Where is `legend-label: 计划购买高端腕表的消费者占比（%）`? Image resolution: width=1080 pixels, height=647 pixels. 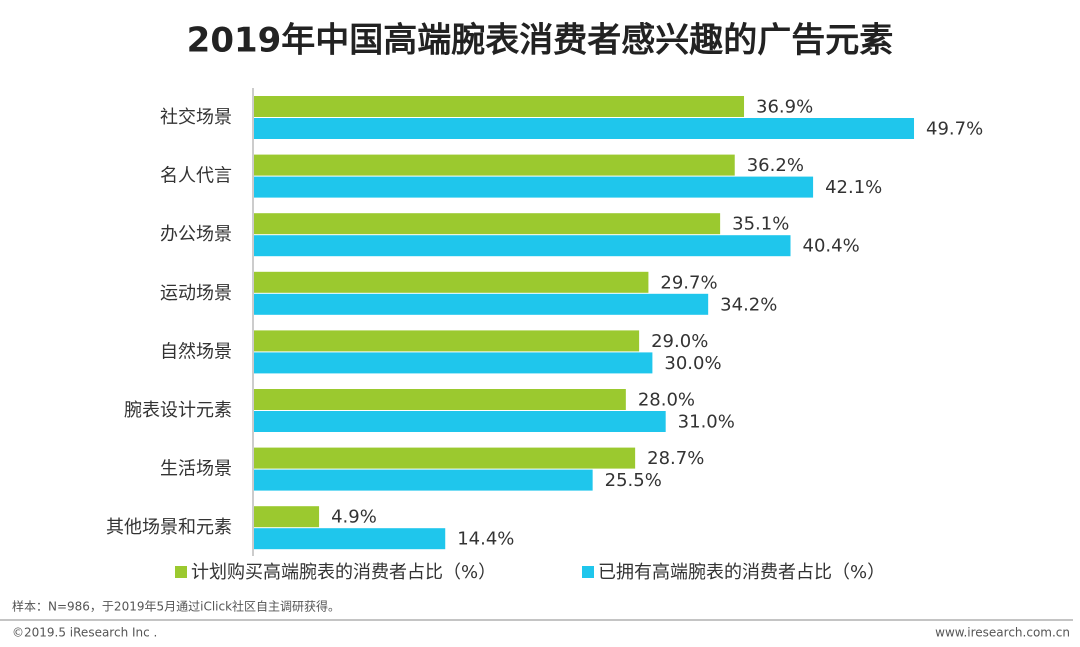
legend-label: 计划购买高端腕表的消费者占比（%） is located at coordinates (343, 572).